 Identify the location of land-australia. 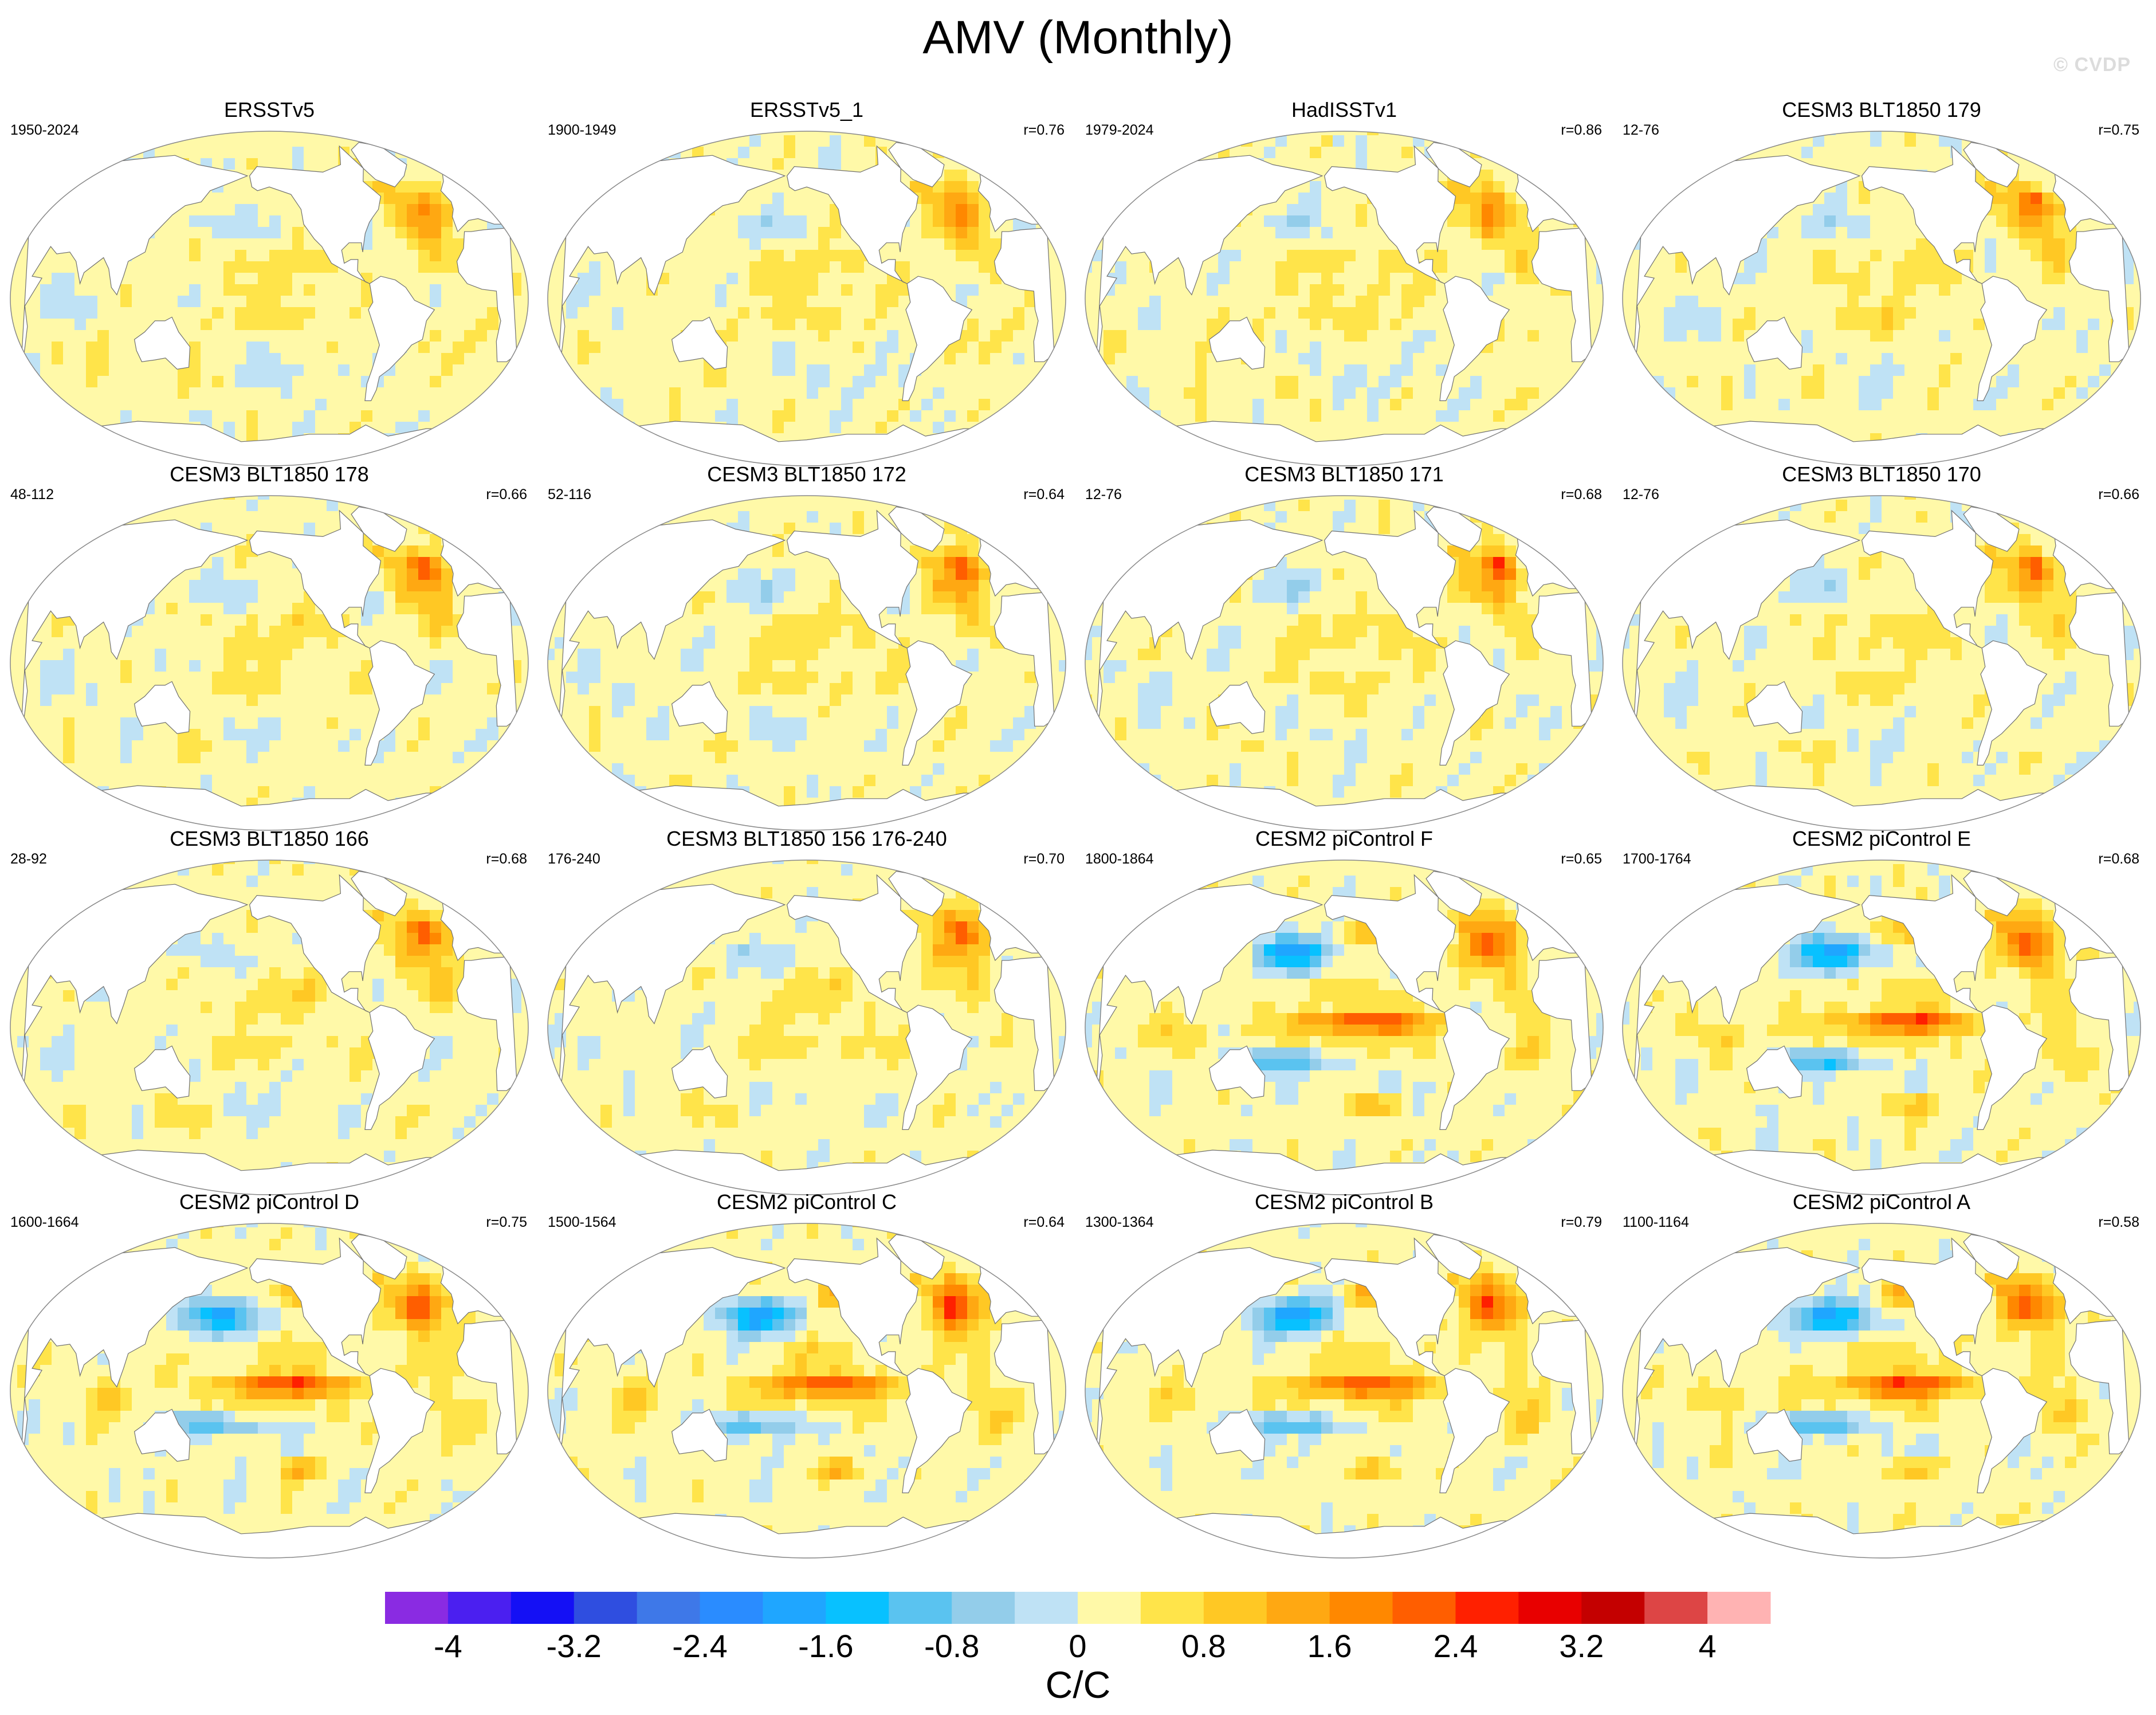
(1237, 343).